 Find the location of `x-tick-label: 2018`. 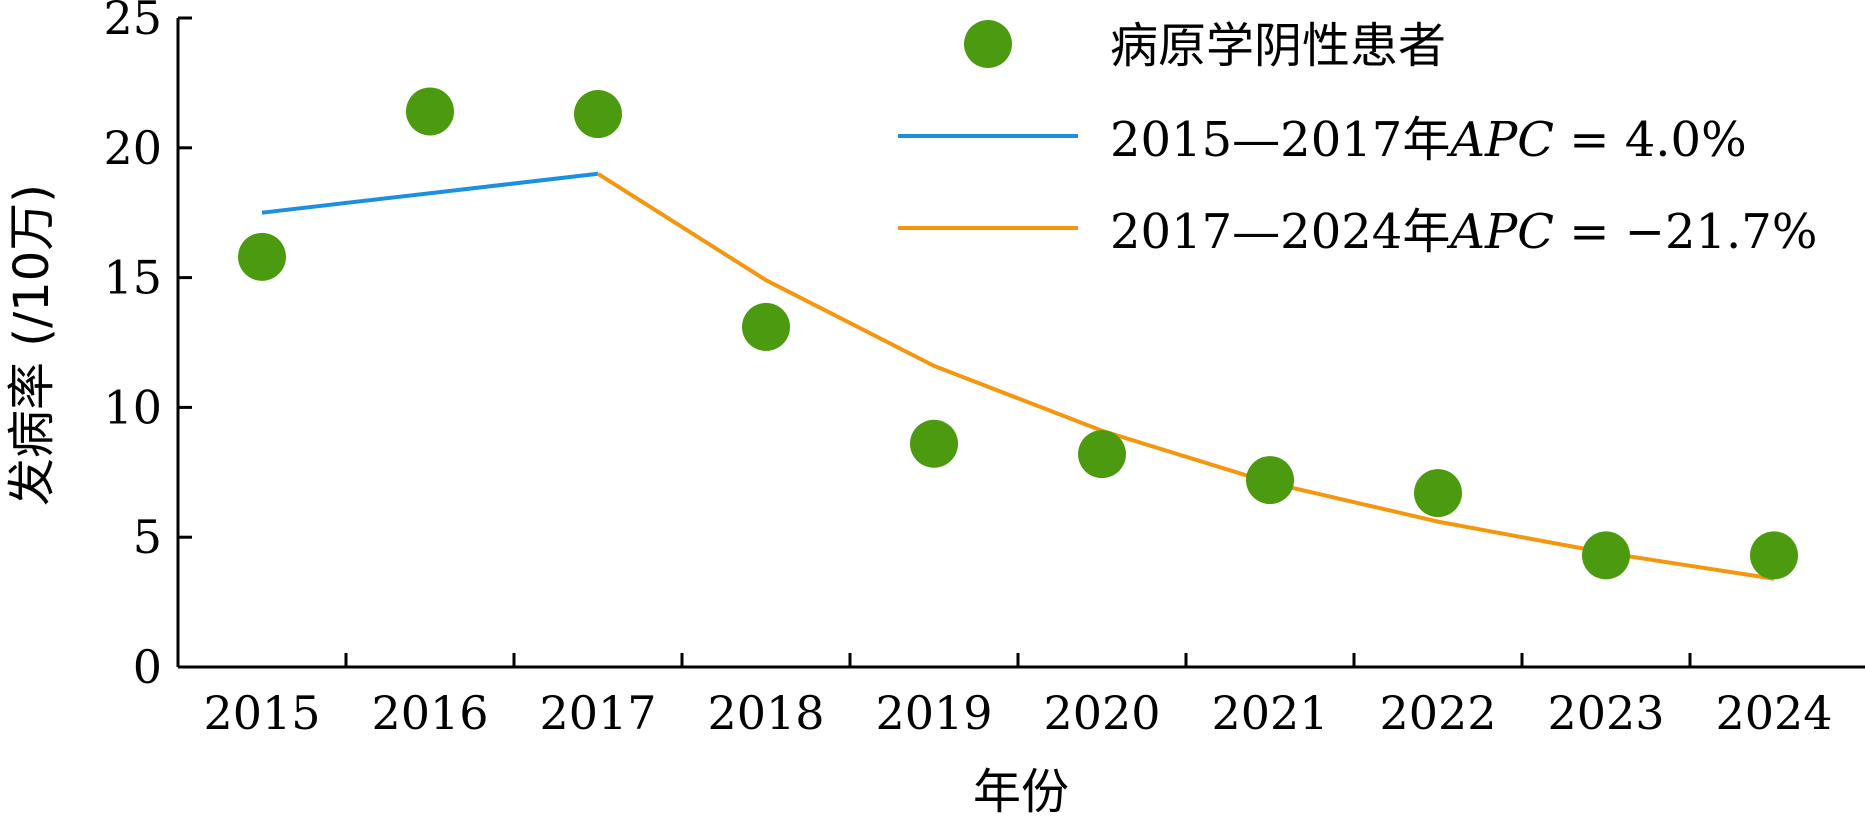

x-tick-label: 2018 is located at coordinates (765, 713).